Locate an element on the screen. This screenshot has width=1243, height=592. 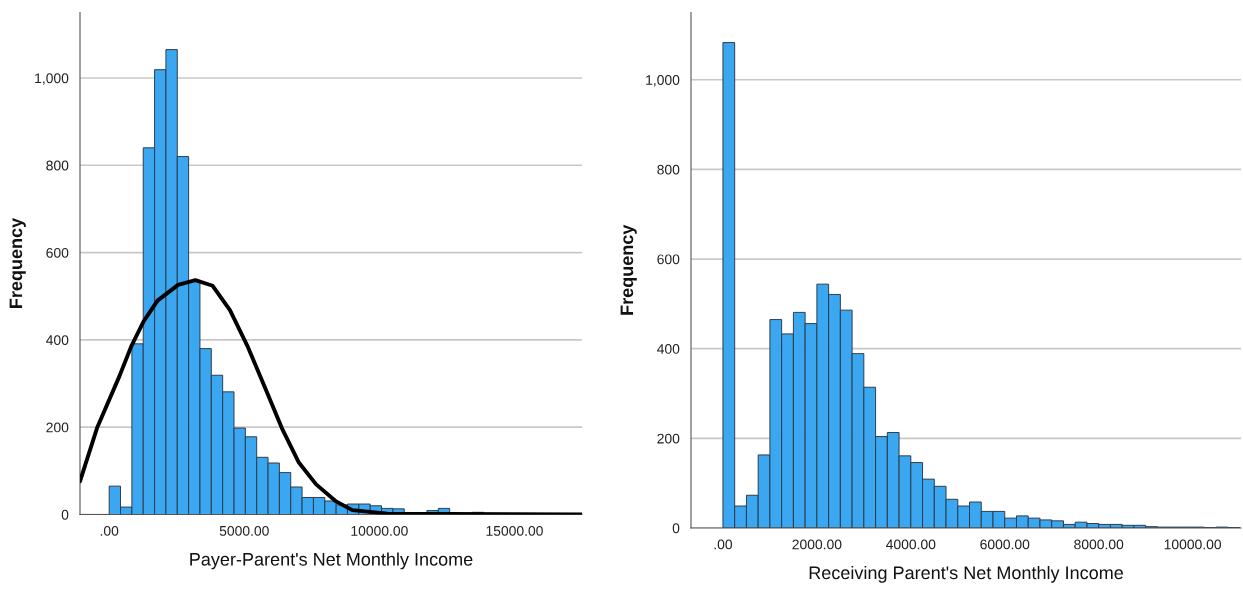
x-tick-label: 2000.00 is located at coordinates (817, 544).